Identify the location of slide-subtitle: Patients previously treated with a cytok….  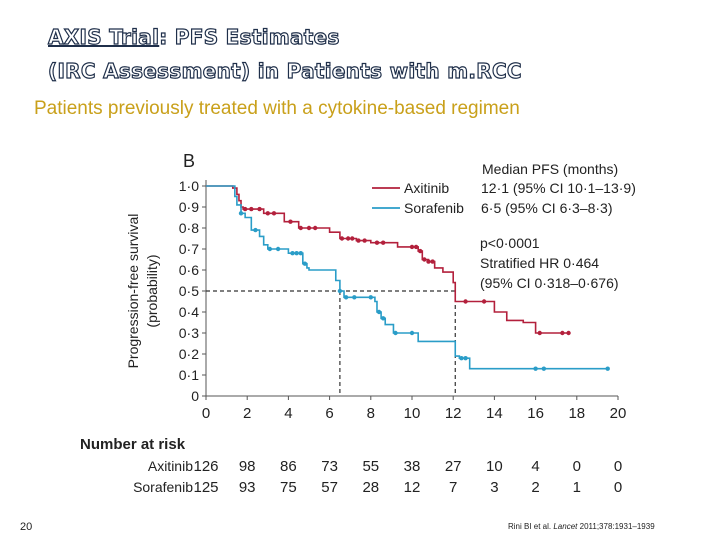
(277, 108).